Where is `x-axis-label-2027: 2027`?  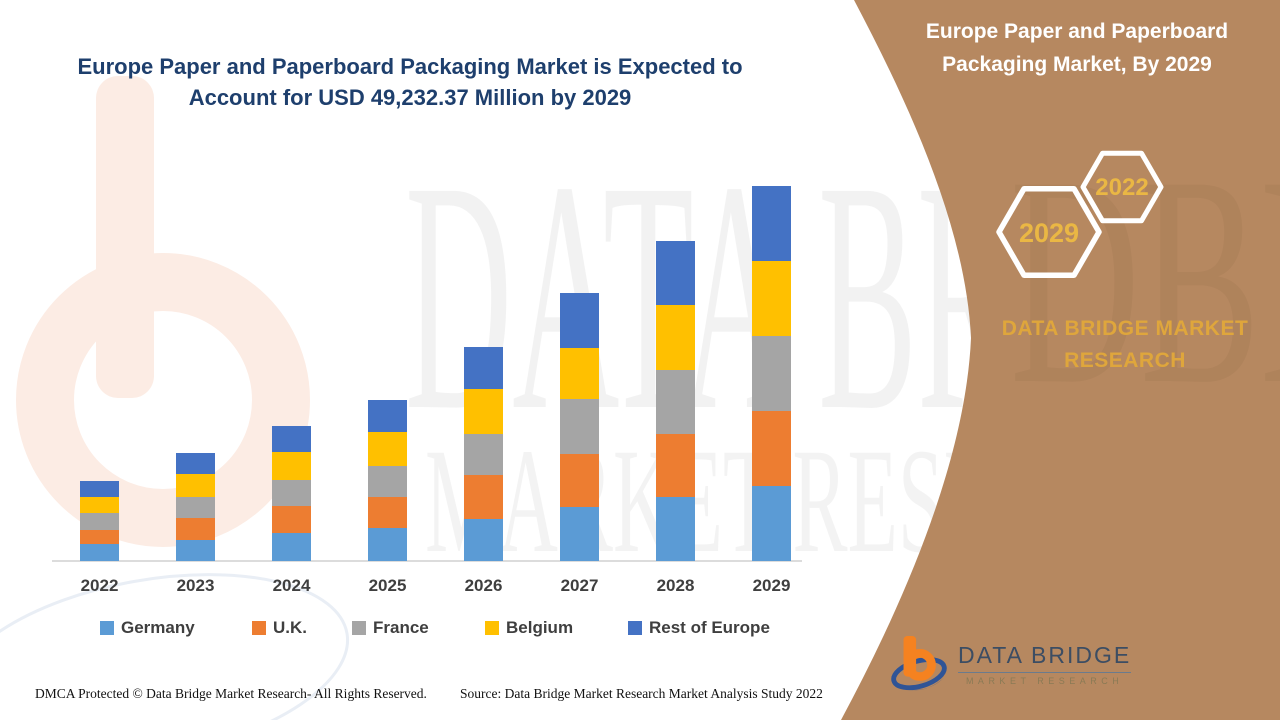
x-axis-label-2027: 2027 is located at coordinates (579, 585).